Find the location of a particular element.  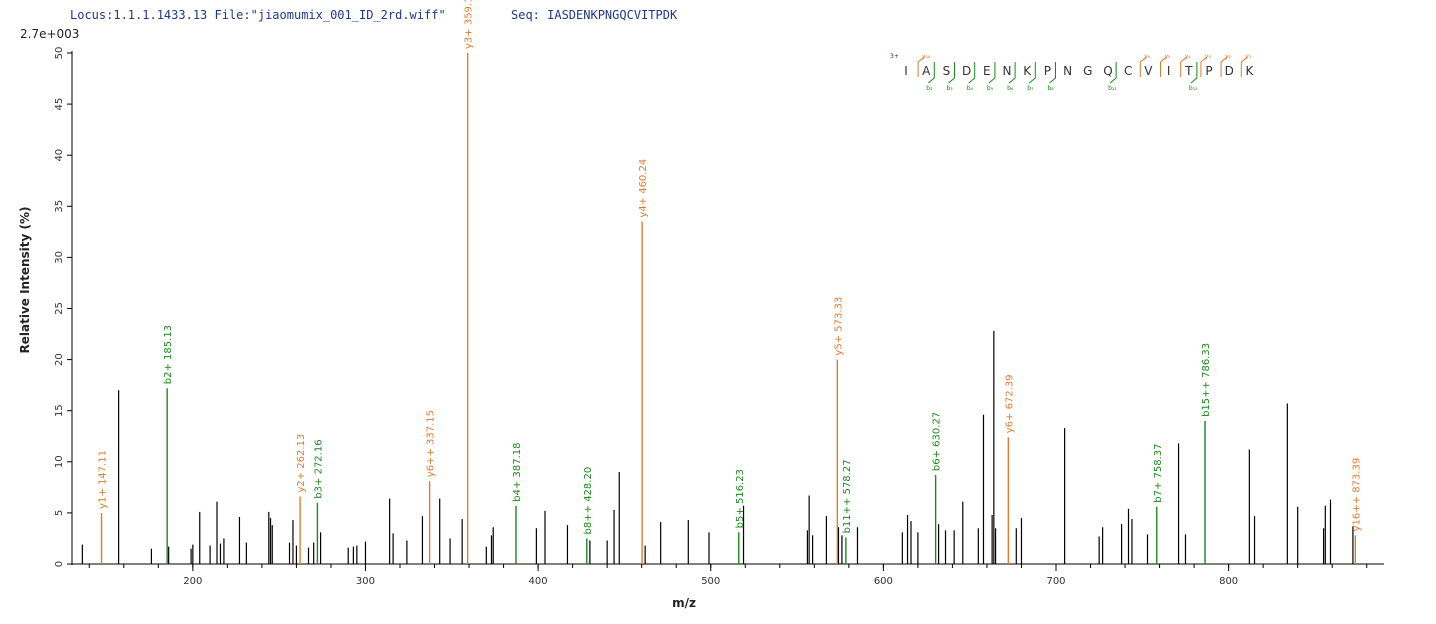

y-axis-title: Relative Intensity (%) is located at coordinates (25, 280).